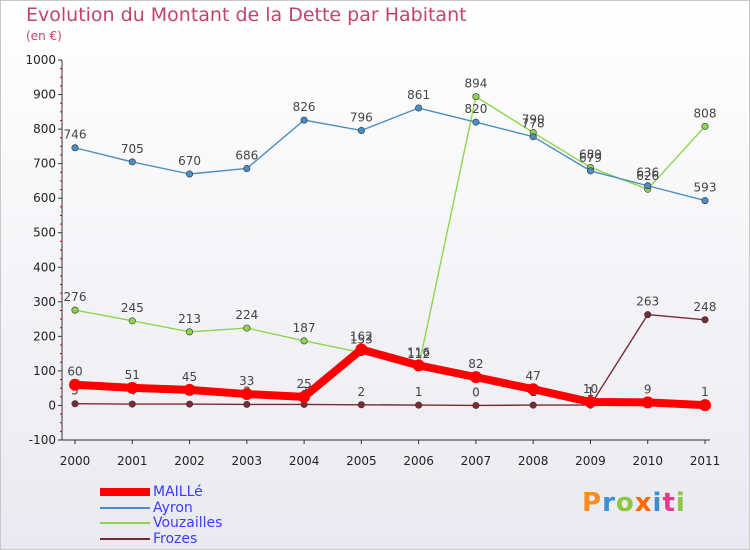  Describe the element at coordinates (705, 113) in the screenshot. I see `data-label: 808` at that location.